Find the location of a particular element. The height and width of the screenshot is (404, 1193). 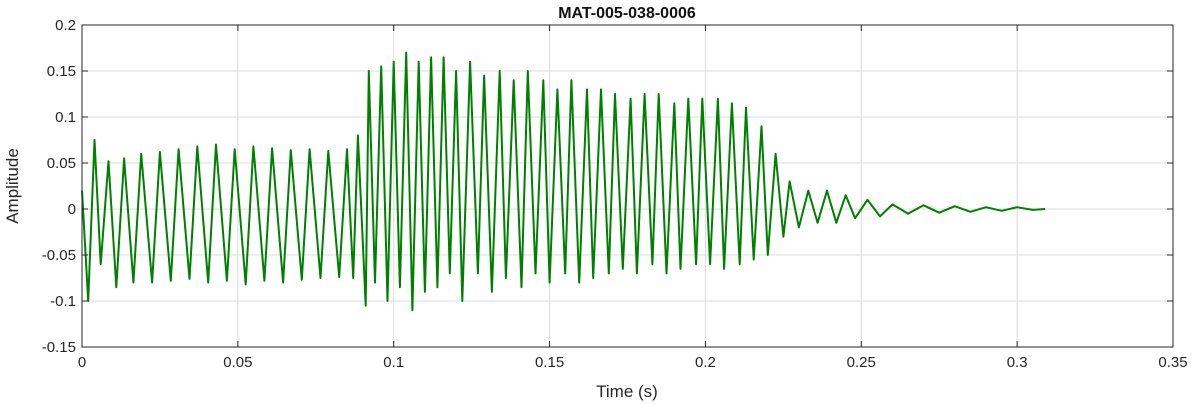

x-tick-label: 0.1 is located at coordinates (393, 362).